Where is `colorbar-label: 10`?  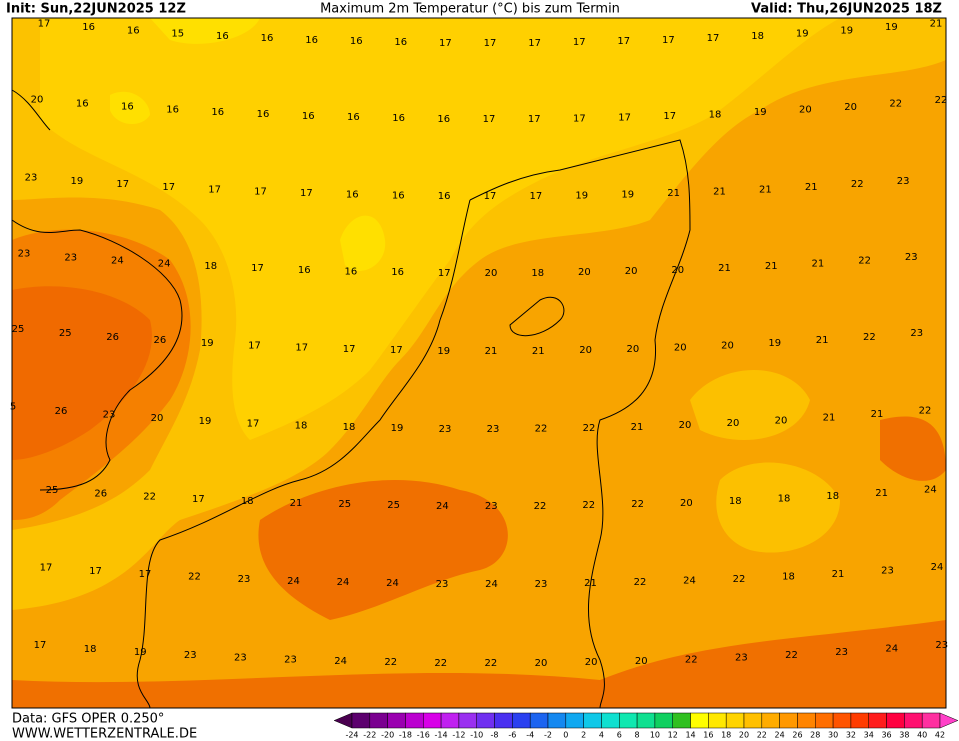 colorbar-label: 10 is located at coordinates (655, 735).